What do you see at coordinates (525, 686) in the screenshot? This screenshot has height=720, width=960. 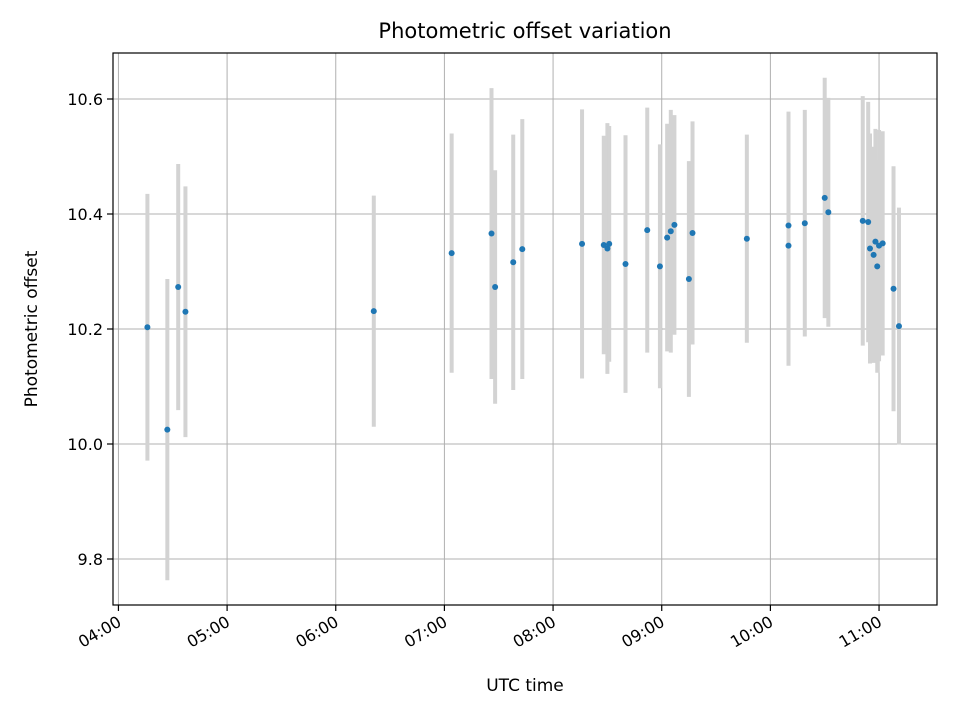 I see `x-axis-label: UTC time` at bounding box center [525, 686].